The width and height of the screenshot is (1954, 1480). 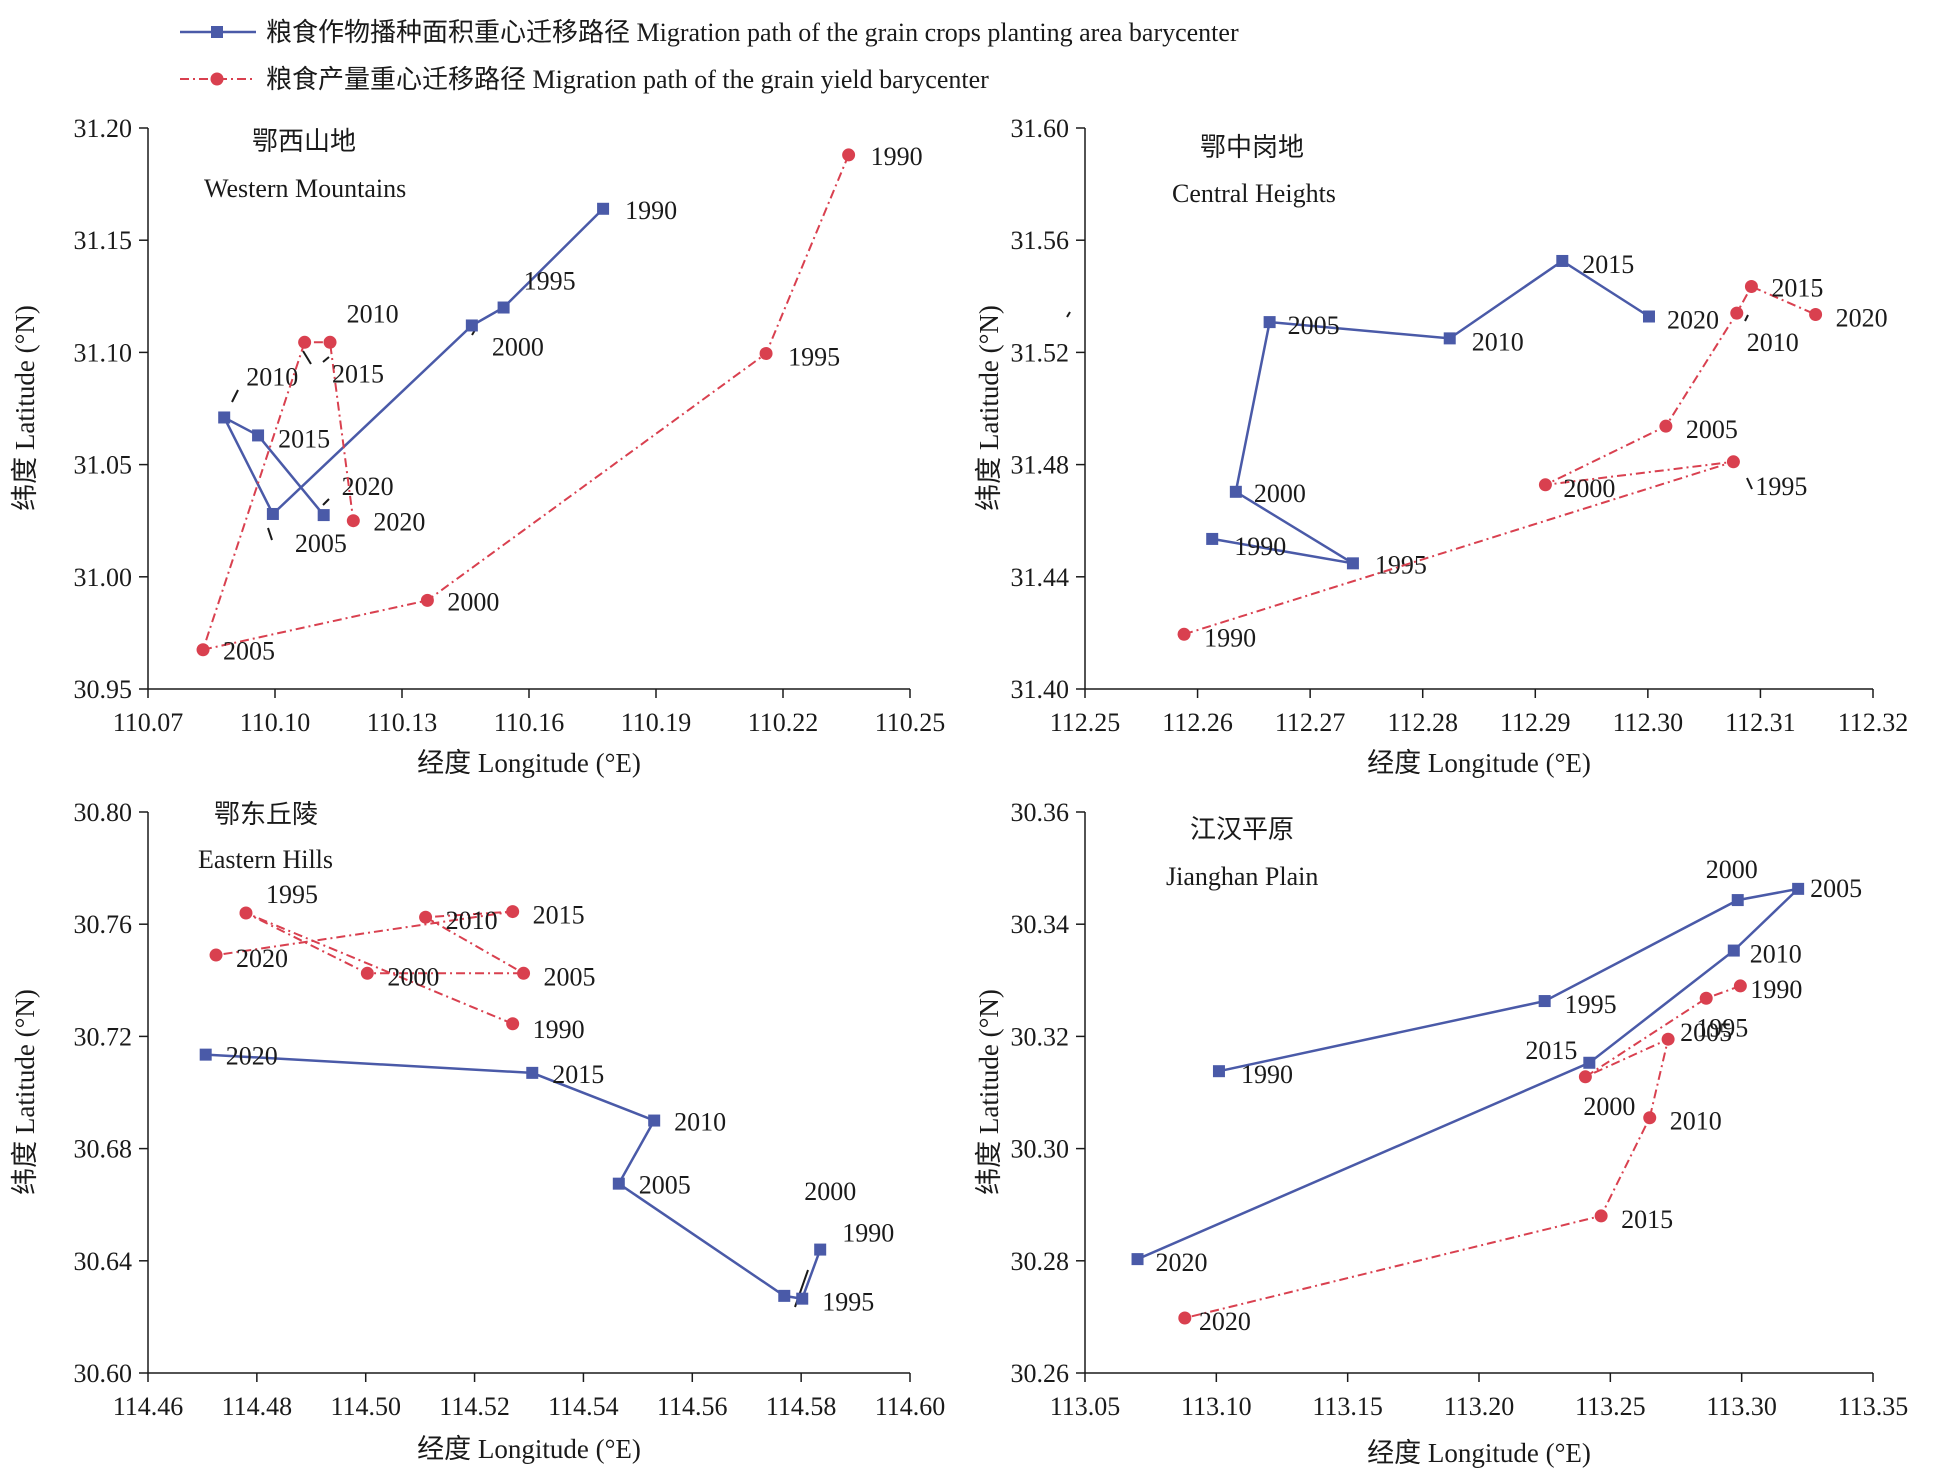 I want to click on panel-title-cn: 鄂东丘陵, so click(x=266, y=814).